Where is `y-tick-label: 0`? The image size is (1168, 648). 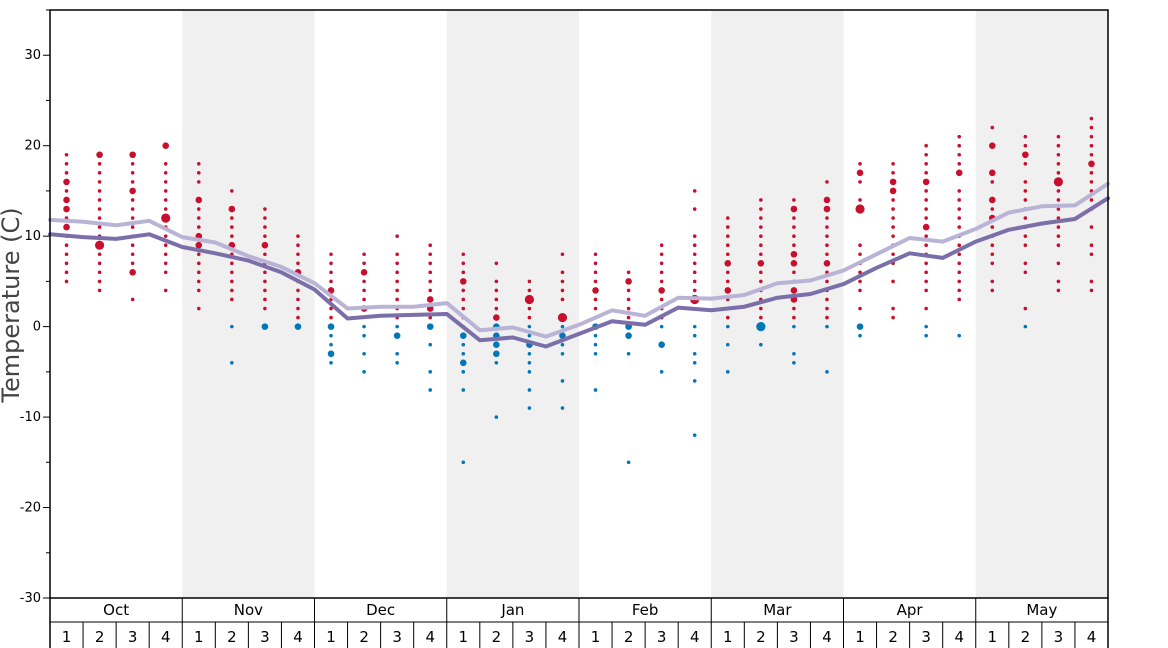
y-tick-label: 0 is located at coordinates (37, 327).